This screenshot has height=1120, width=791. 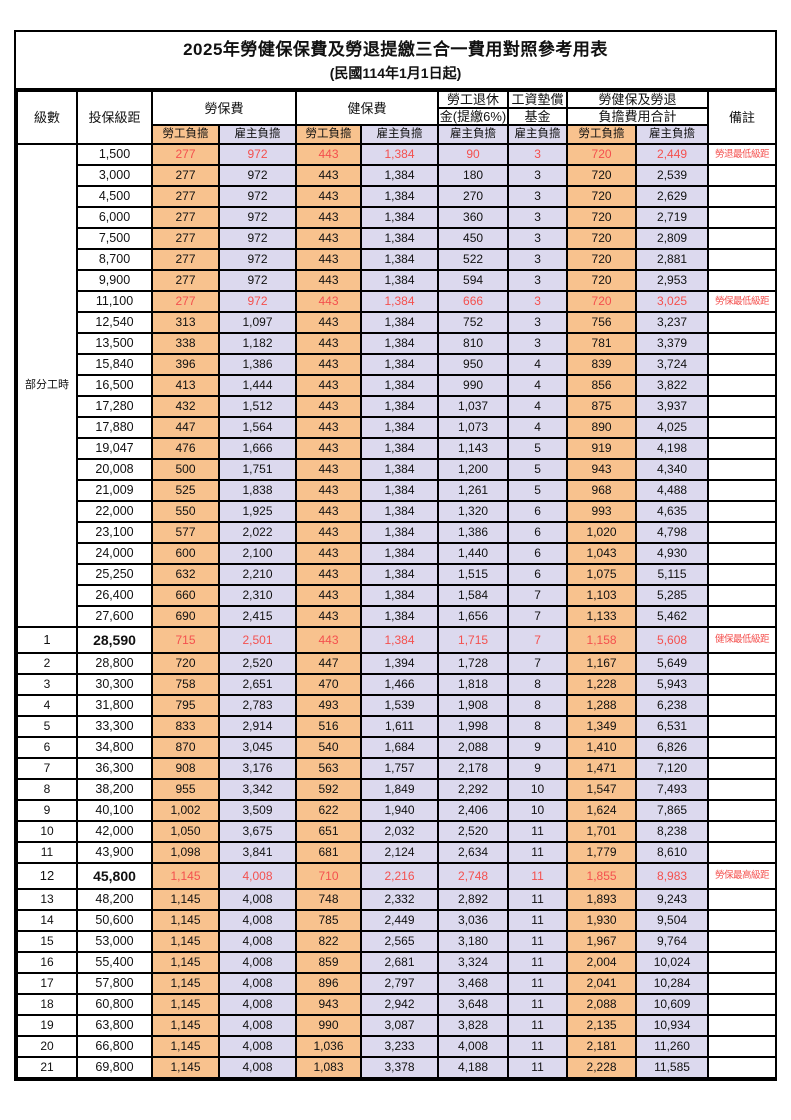 I want to click on health_emp-cell: 681, so click(x=329, y=852).